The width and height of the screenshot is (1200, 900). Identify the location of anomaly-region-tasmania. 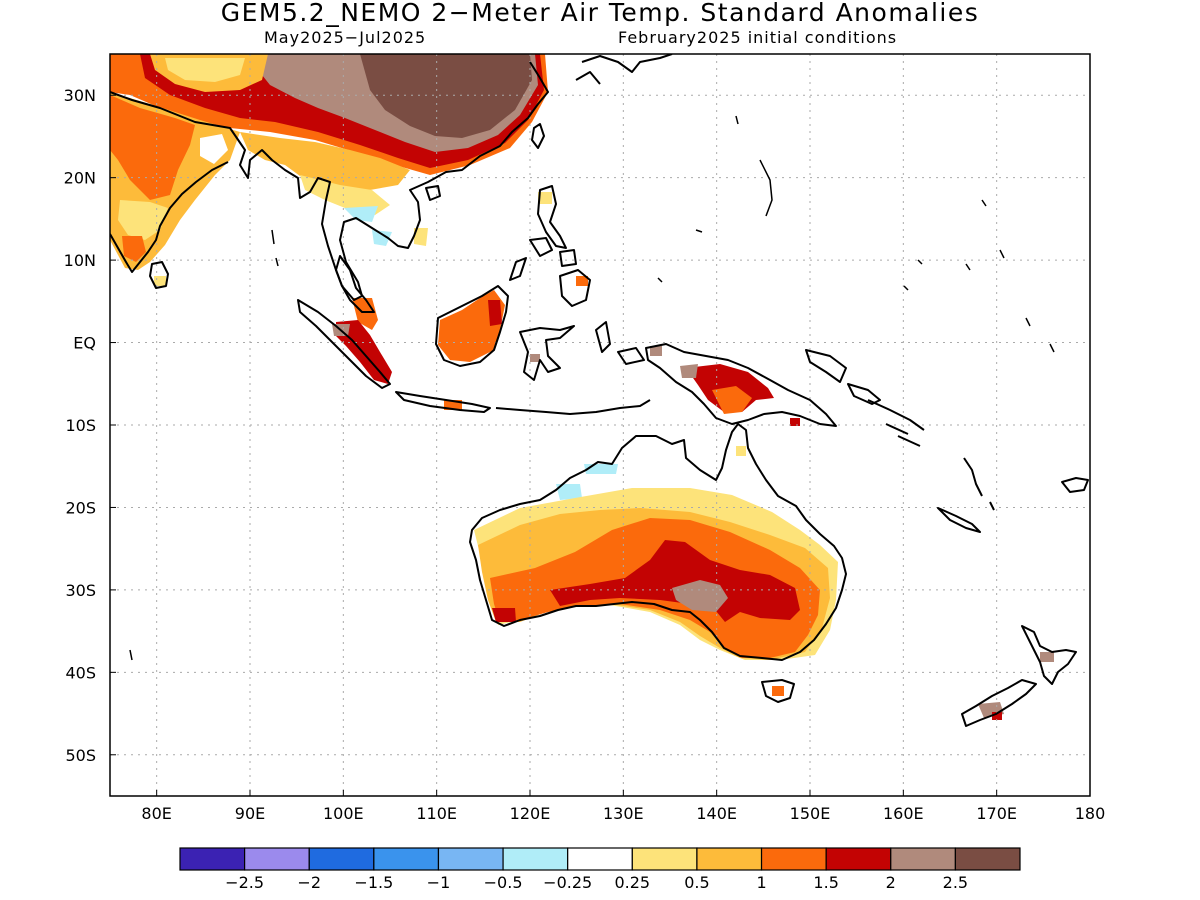
(778, 691).